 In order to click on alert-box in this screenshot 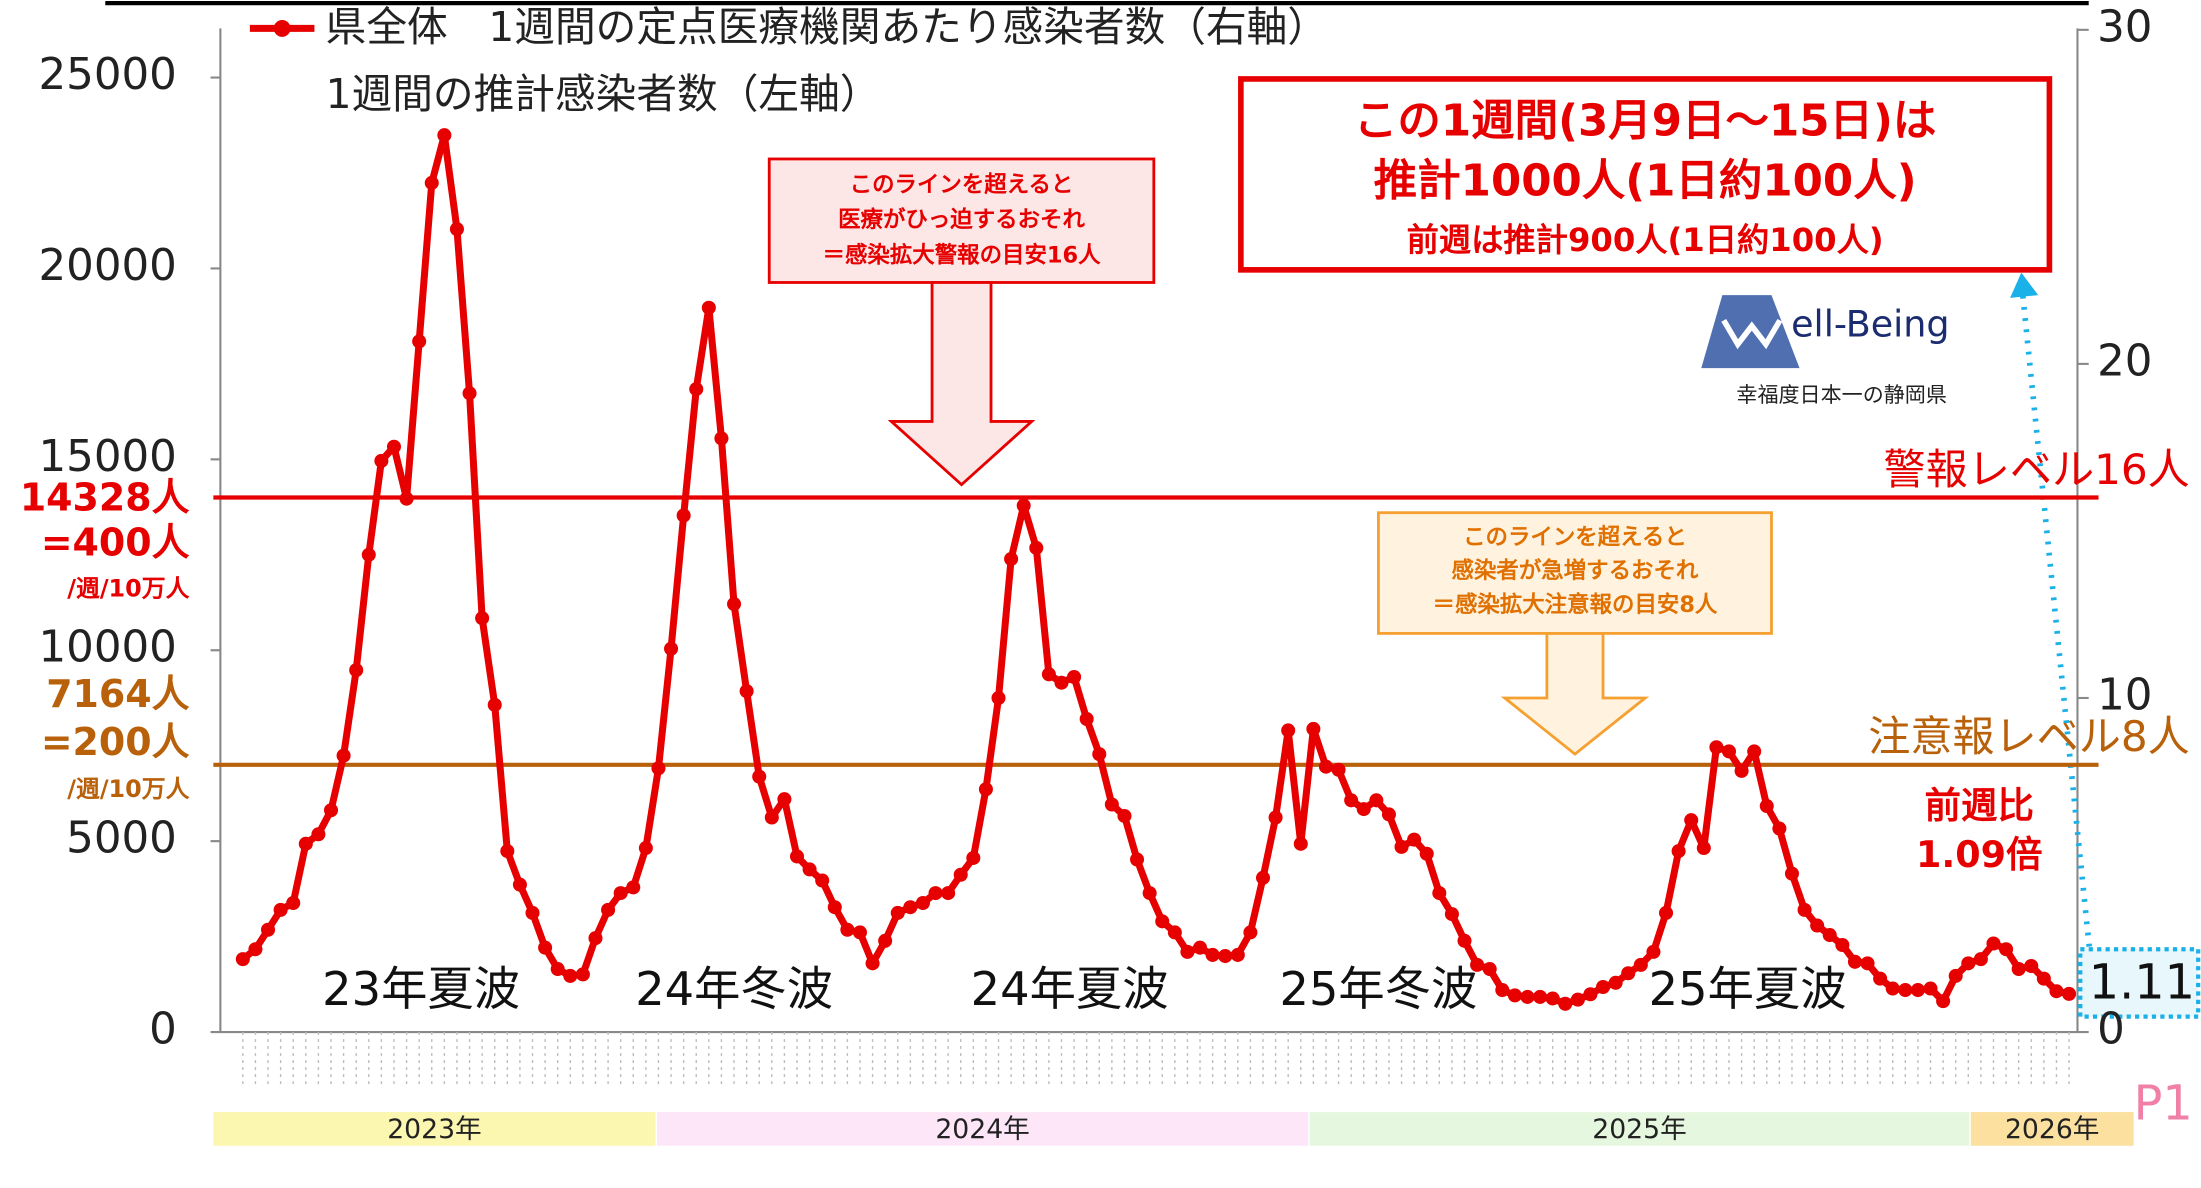, I will do `click(961, 220)`.